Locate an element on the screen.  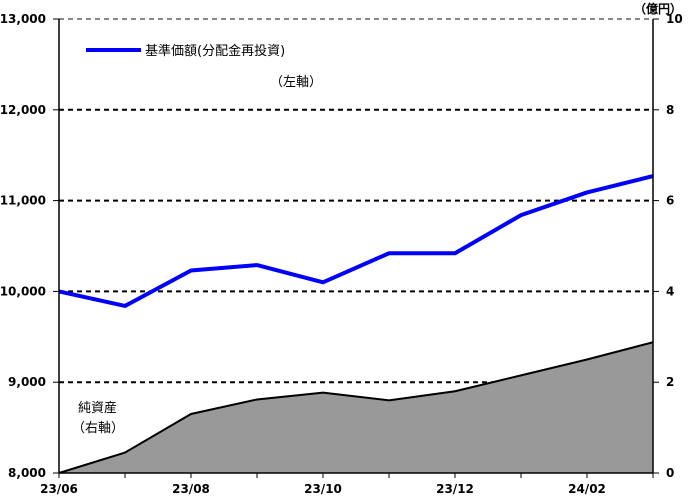
y-right-tick-label: 0 is located at coordinates (670, 473).